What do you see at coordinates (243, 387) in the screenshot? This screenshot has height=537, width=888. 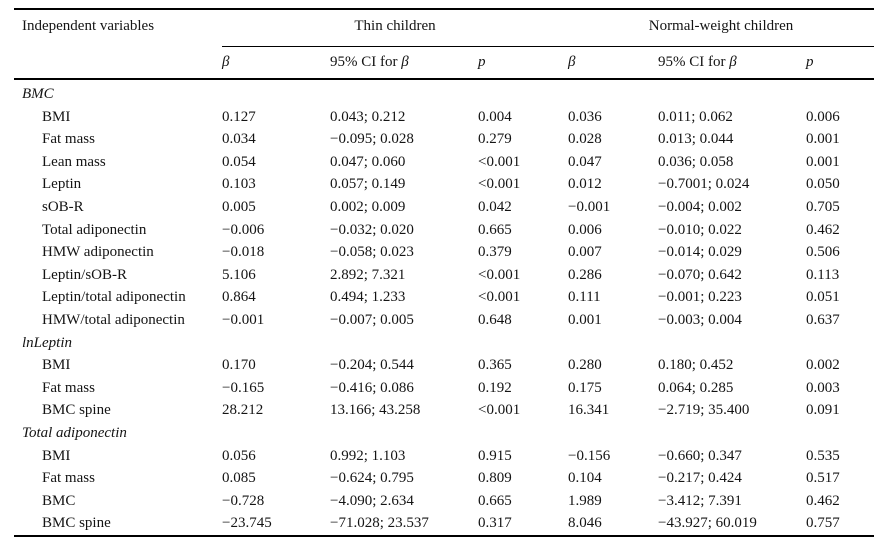 I see `cell-beta-thin: −0.165` at bounding box center [243, 387].